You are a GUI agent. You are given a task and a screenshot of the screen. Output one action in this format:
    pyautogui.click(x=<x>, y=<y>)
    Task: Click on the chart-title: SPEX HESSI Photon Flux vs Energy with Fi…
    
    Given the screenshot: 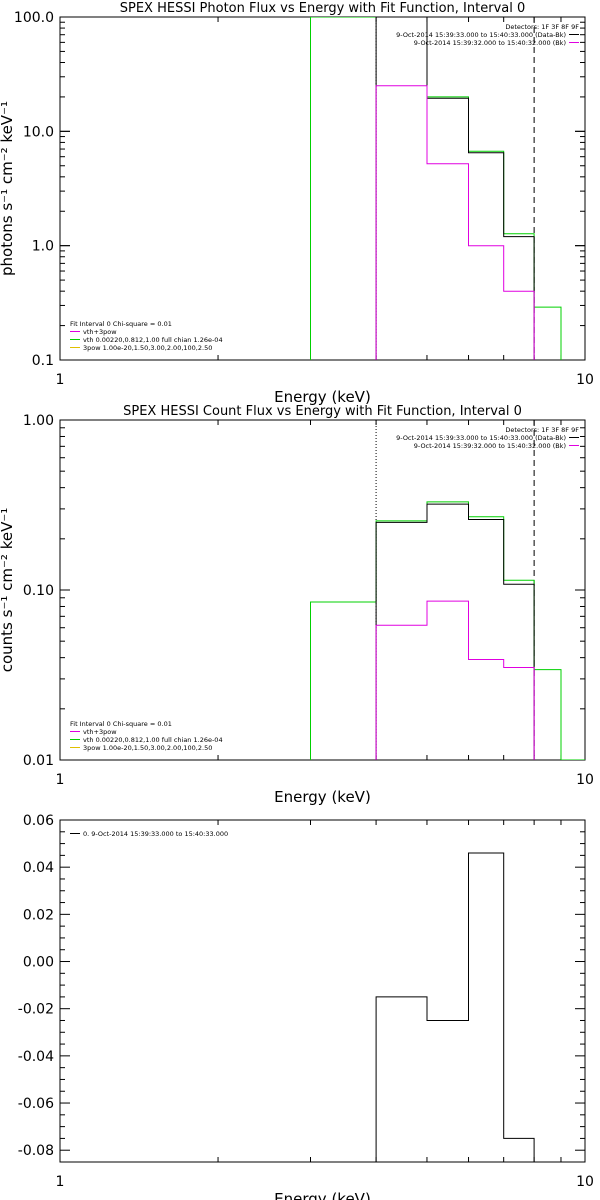 What is the action you would take?
    pyautogui.click(x=323, y=8)
    